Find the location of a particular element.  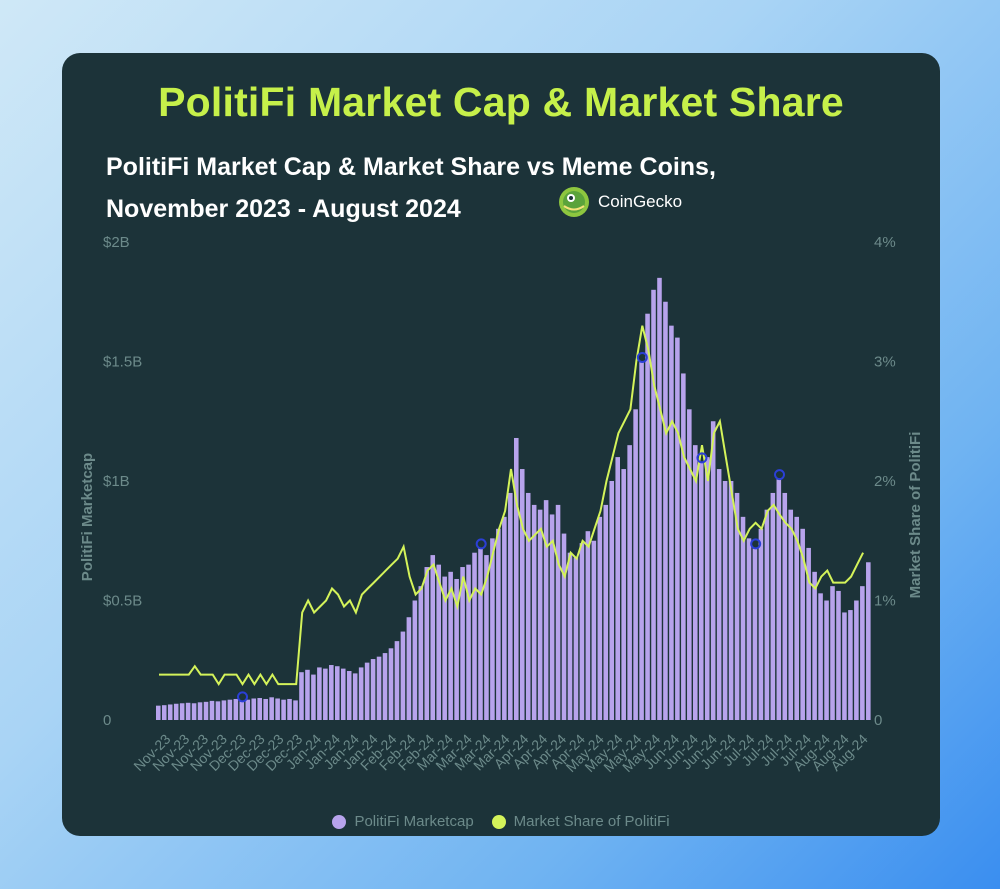

brand-name: CoinGecko is located at coordinates (640, 201).